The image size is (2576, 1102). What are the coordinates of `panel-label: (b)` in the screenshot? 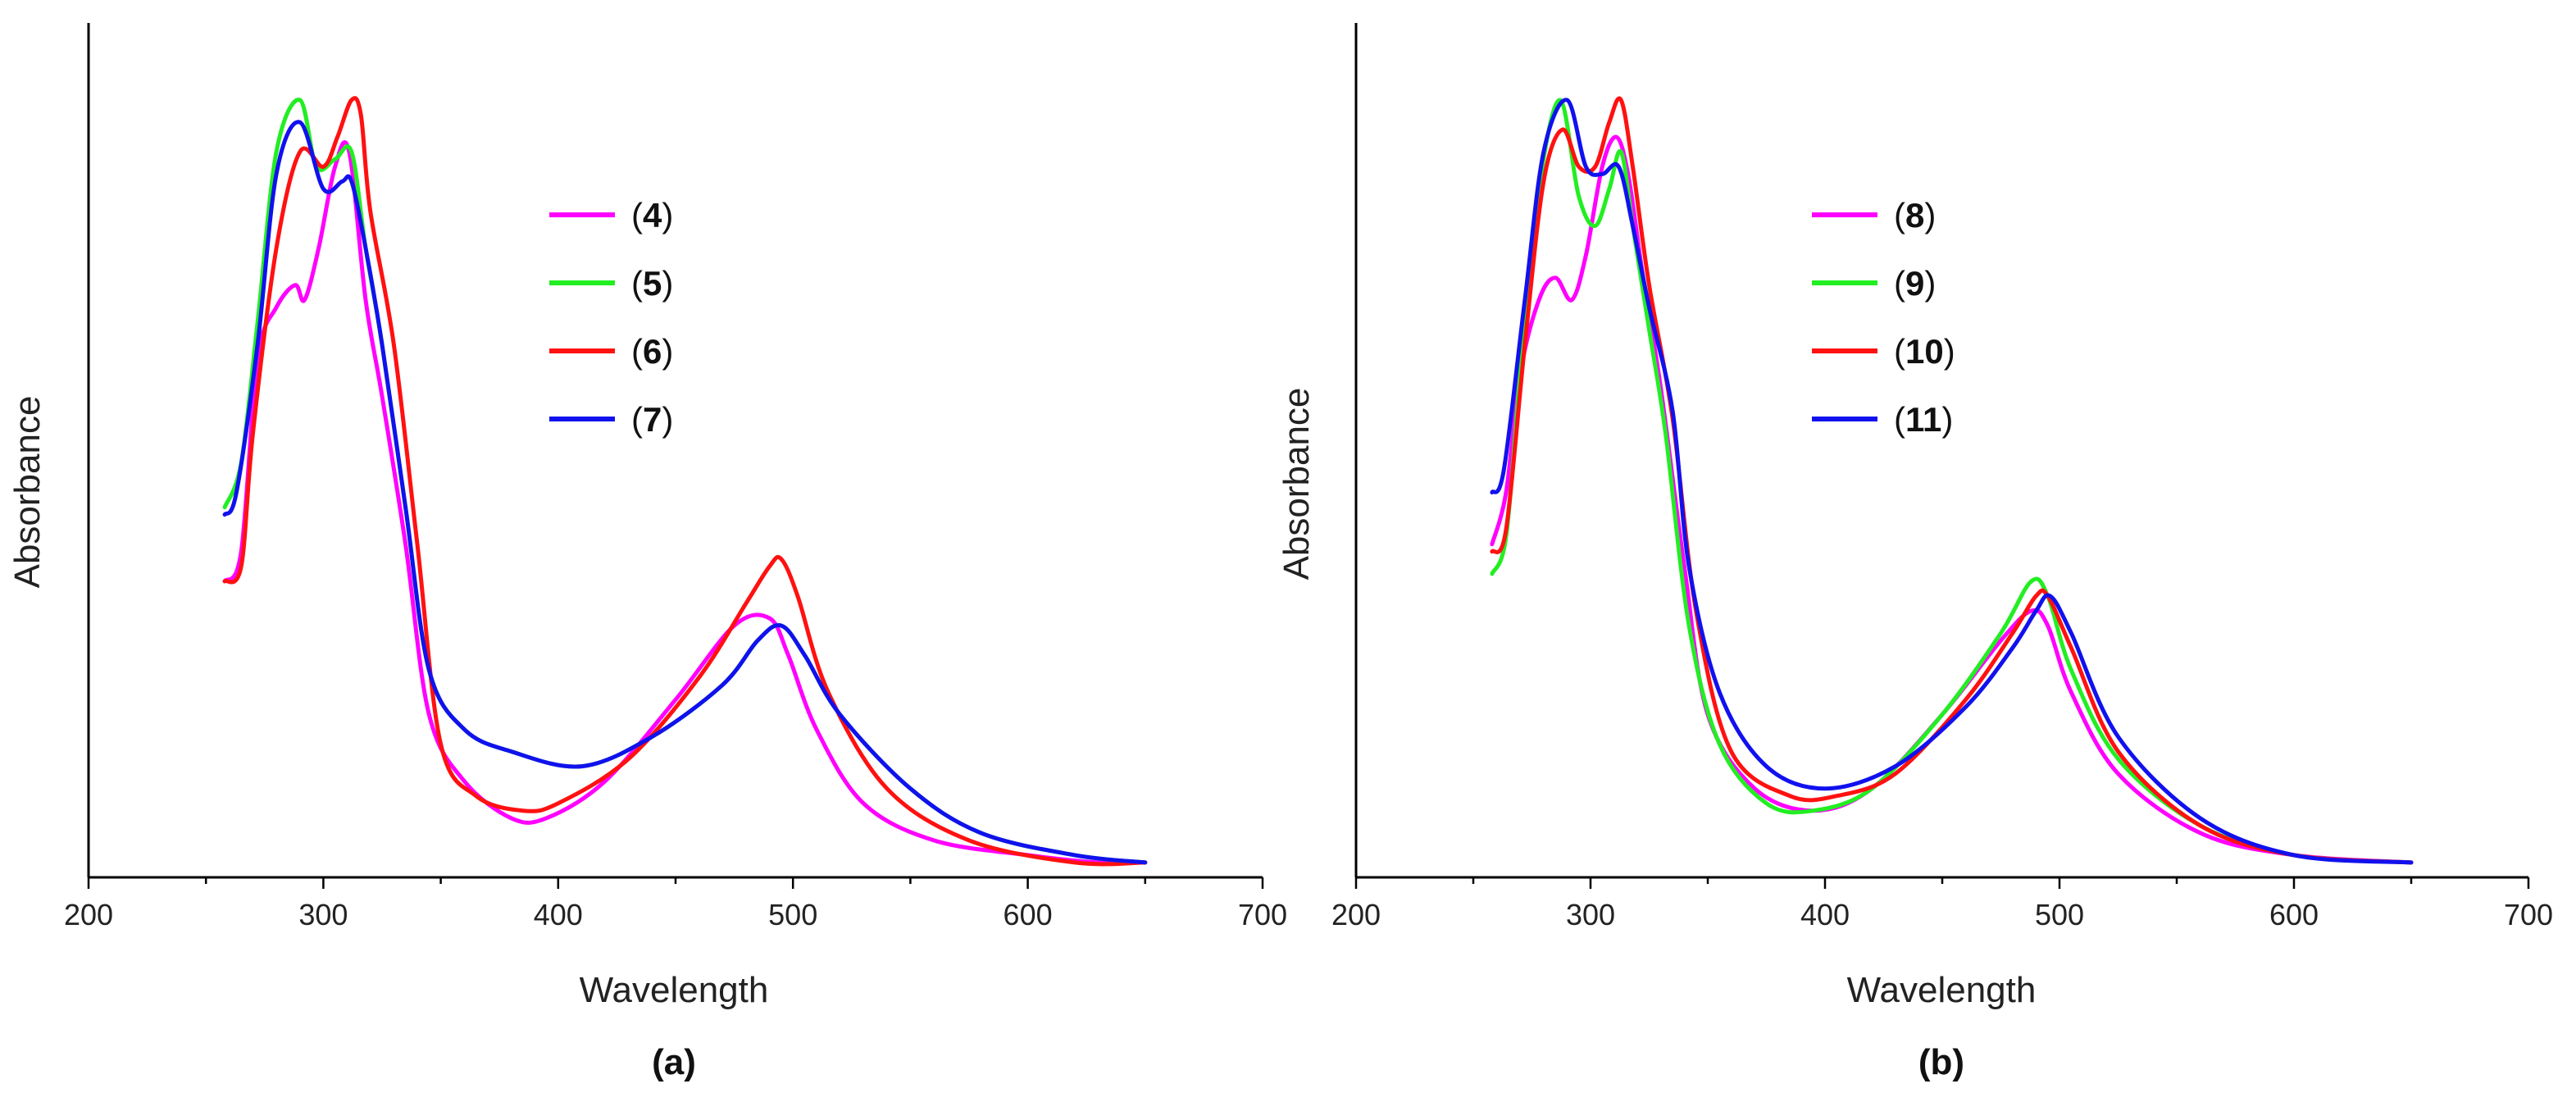 It's located at (1941, 1062).